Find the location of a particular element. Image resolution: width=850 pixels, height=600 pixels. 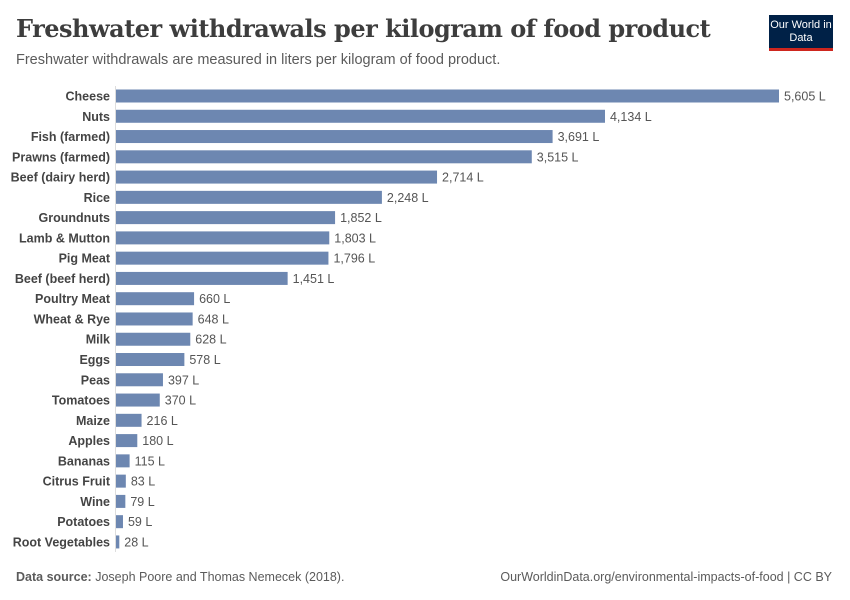

value-label: 59 L is located at coordinates (140, 522).